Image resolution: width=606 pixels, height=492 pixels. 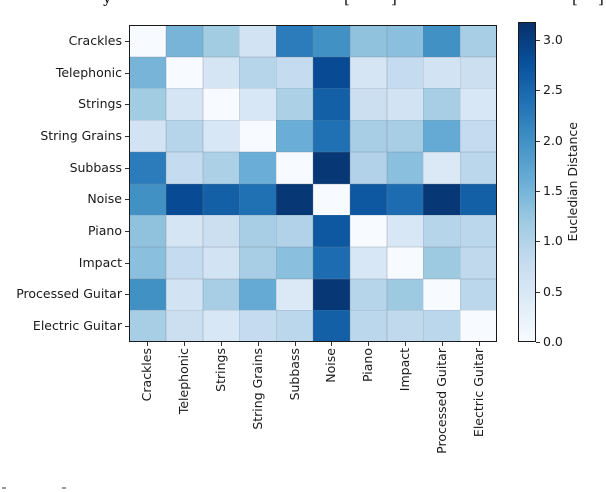 What do you see at coordinates (105, 231) in the screenshot?
I see `y-tick-label: Piano` at bounding box center [105, 231].